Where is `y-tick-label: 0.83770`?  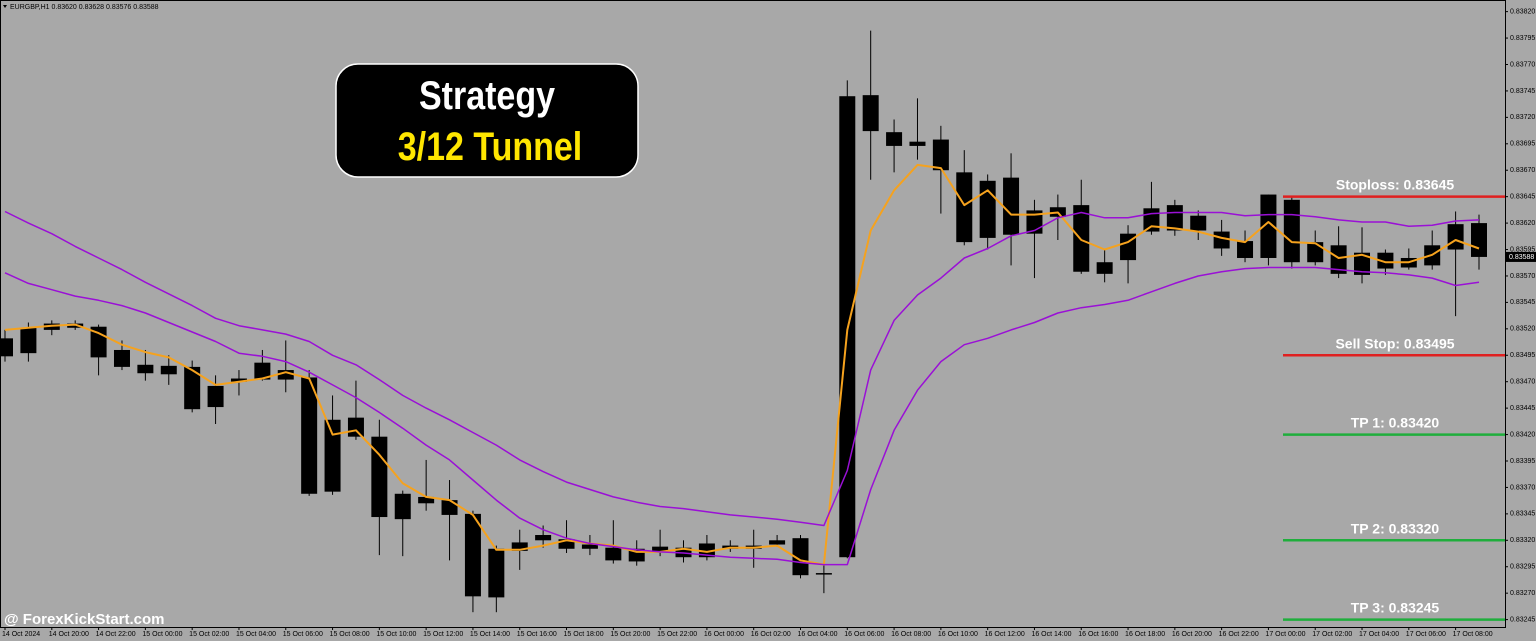
y-tick-label: 0.83770 is located at coordinates (1522, 64).